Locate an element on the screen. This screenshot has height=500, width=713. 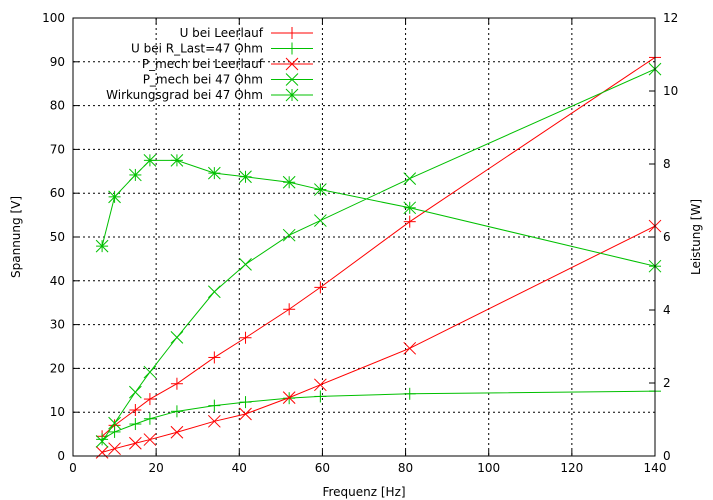
y-tick-label: 30 is located at coordinates (57, 325).